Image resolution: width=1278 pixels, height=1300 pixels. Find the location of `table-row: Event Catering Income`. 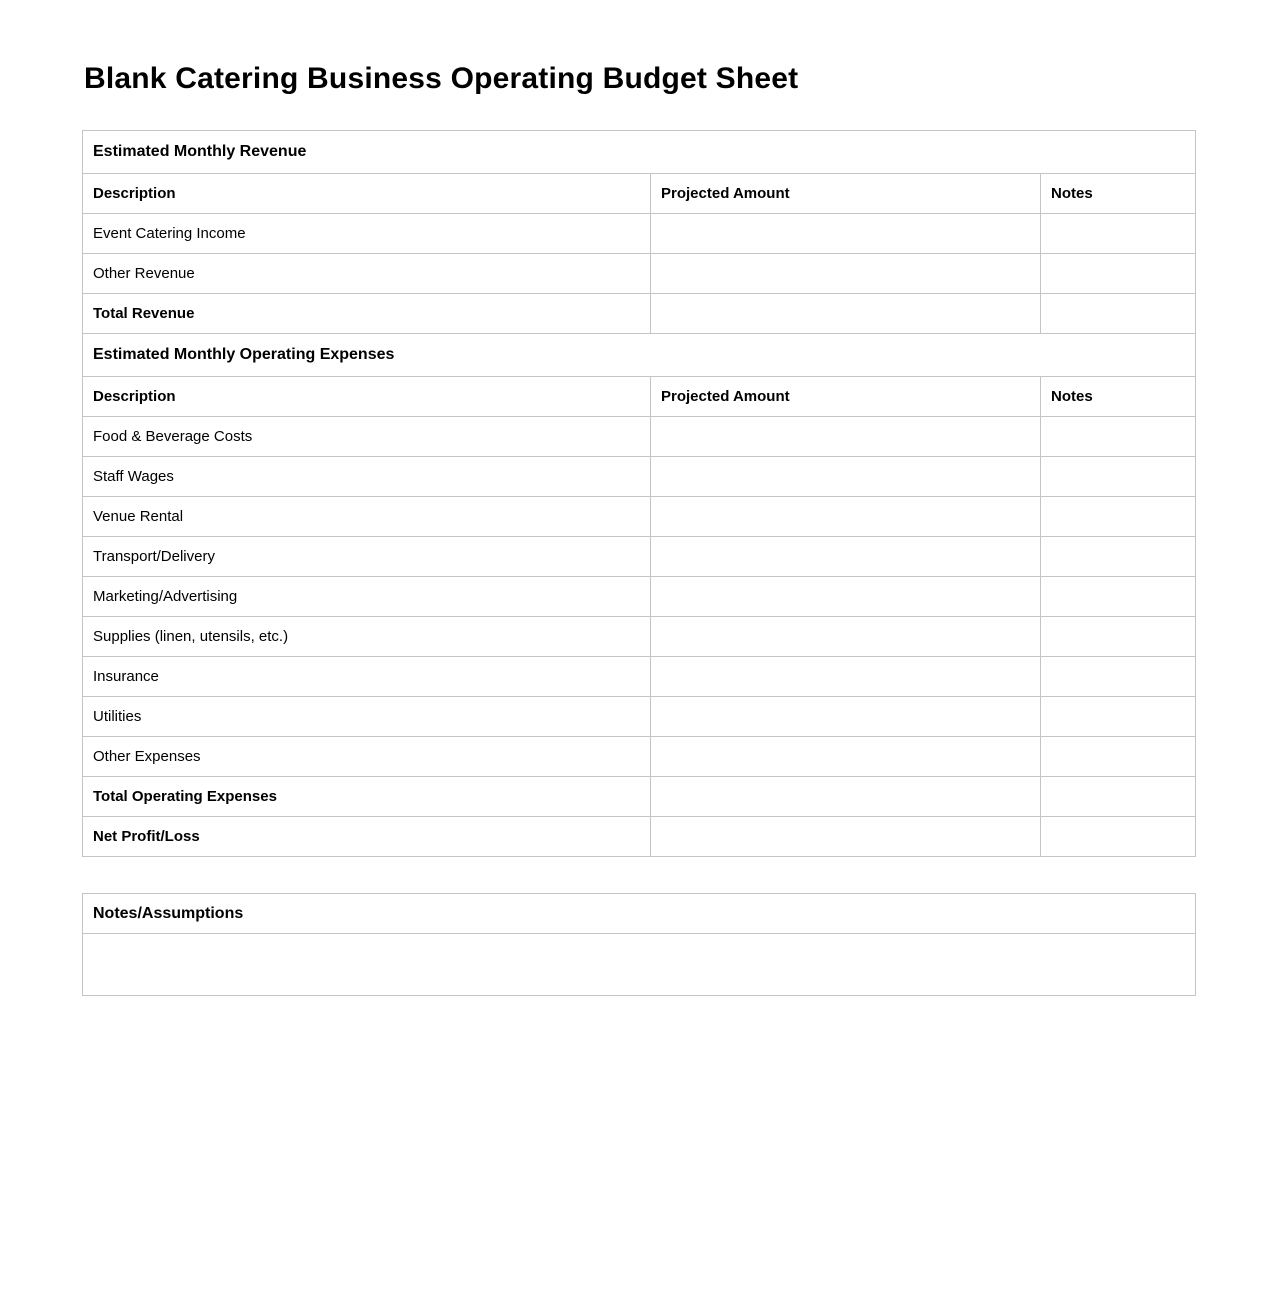

table-row: Event Catering Income is located at coordinates (639, 233).